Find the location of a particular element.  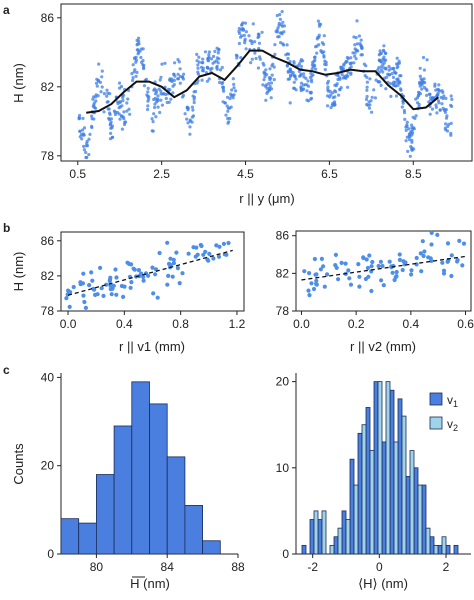

x-tick-label: 80 is located at coordinates (97, 567).